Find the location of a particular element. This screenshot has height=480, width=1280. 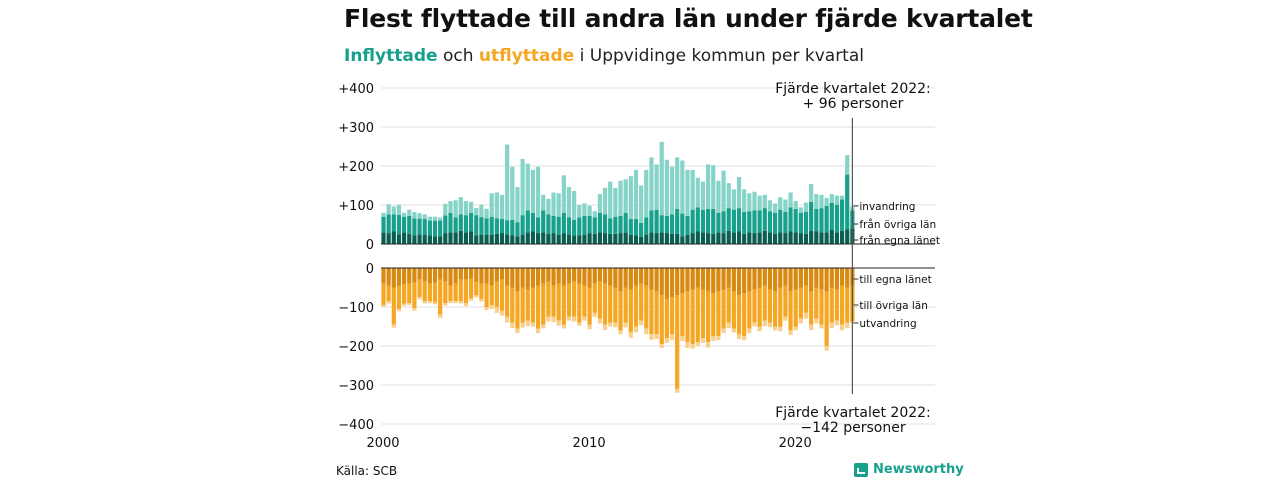

brand-name: Newsworthy is located at coordinates (918, 469).